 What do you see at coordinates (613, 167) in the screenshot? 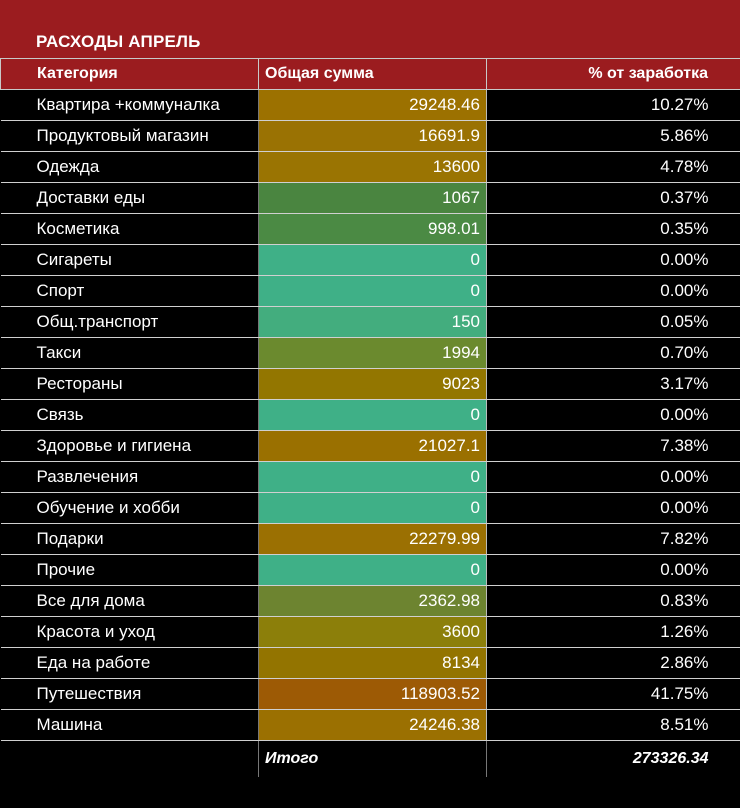
I see `percent-cell: 4.78%` at bounding box center [613, 167].